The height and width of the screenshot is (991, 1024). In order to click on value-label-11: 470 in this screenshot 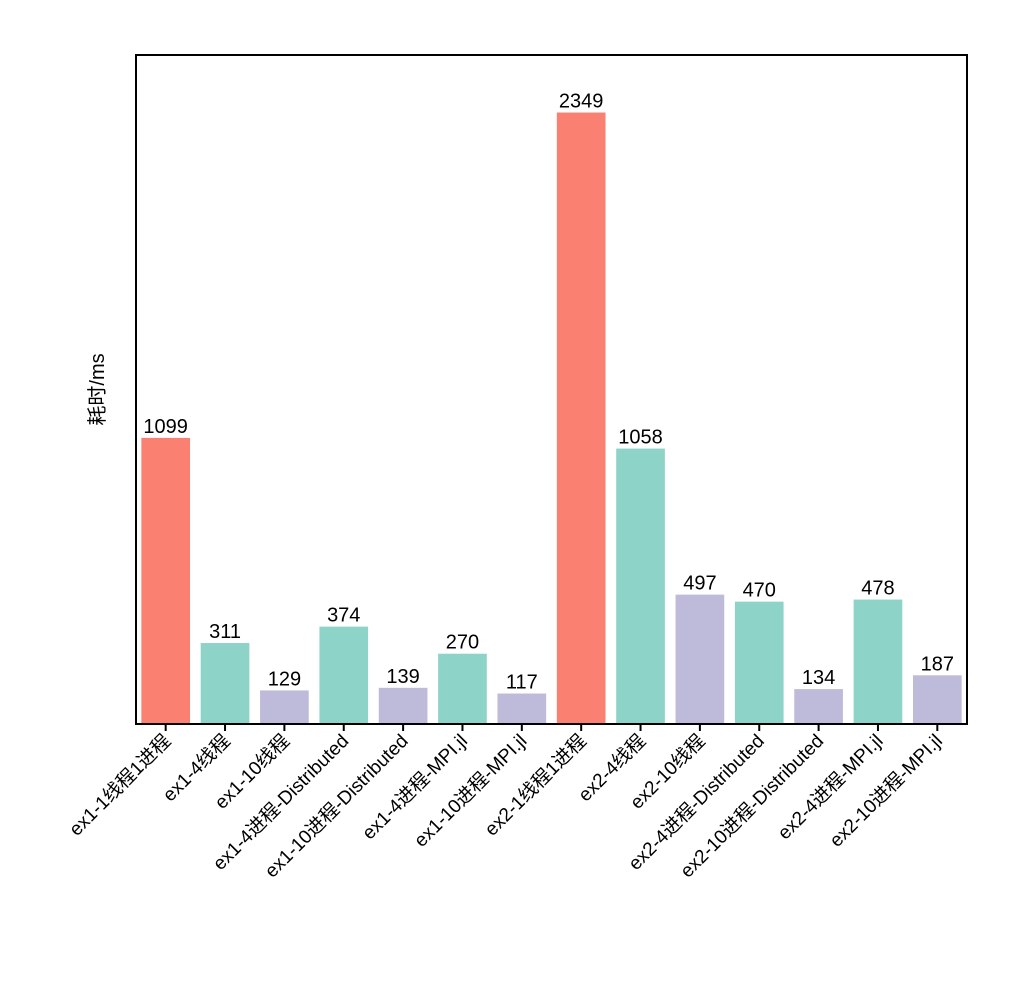, I will do `click(759, 591)`.